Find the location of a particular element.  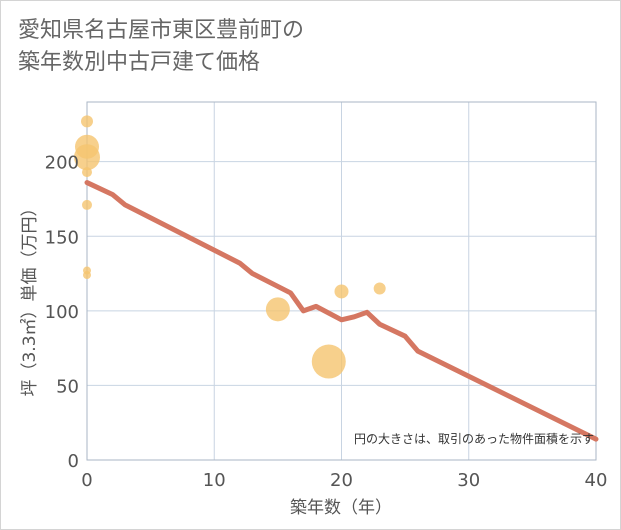

x-tick-label: 0 is located at coordinates (86, 480).